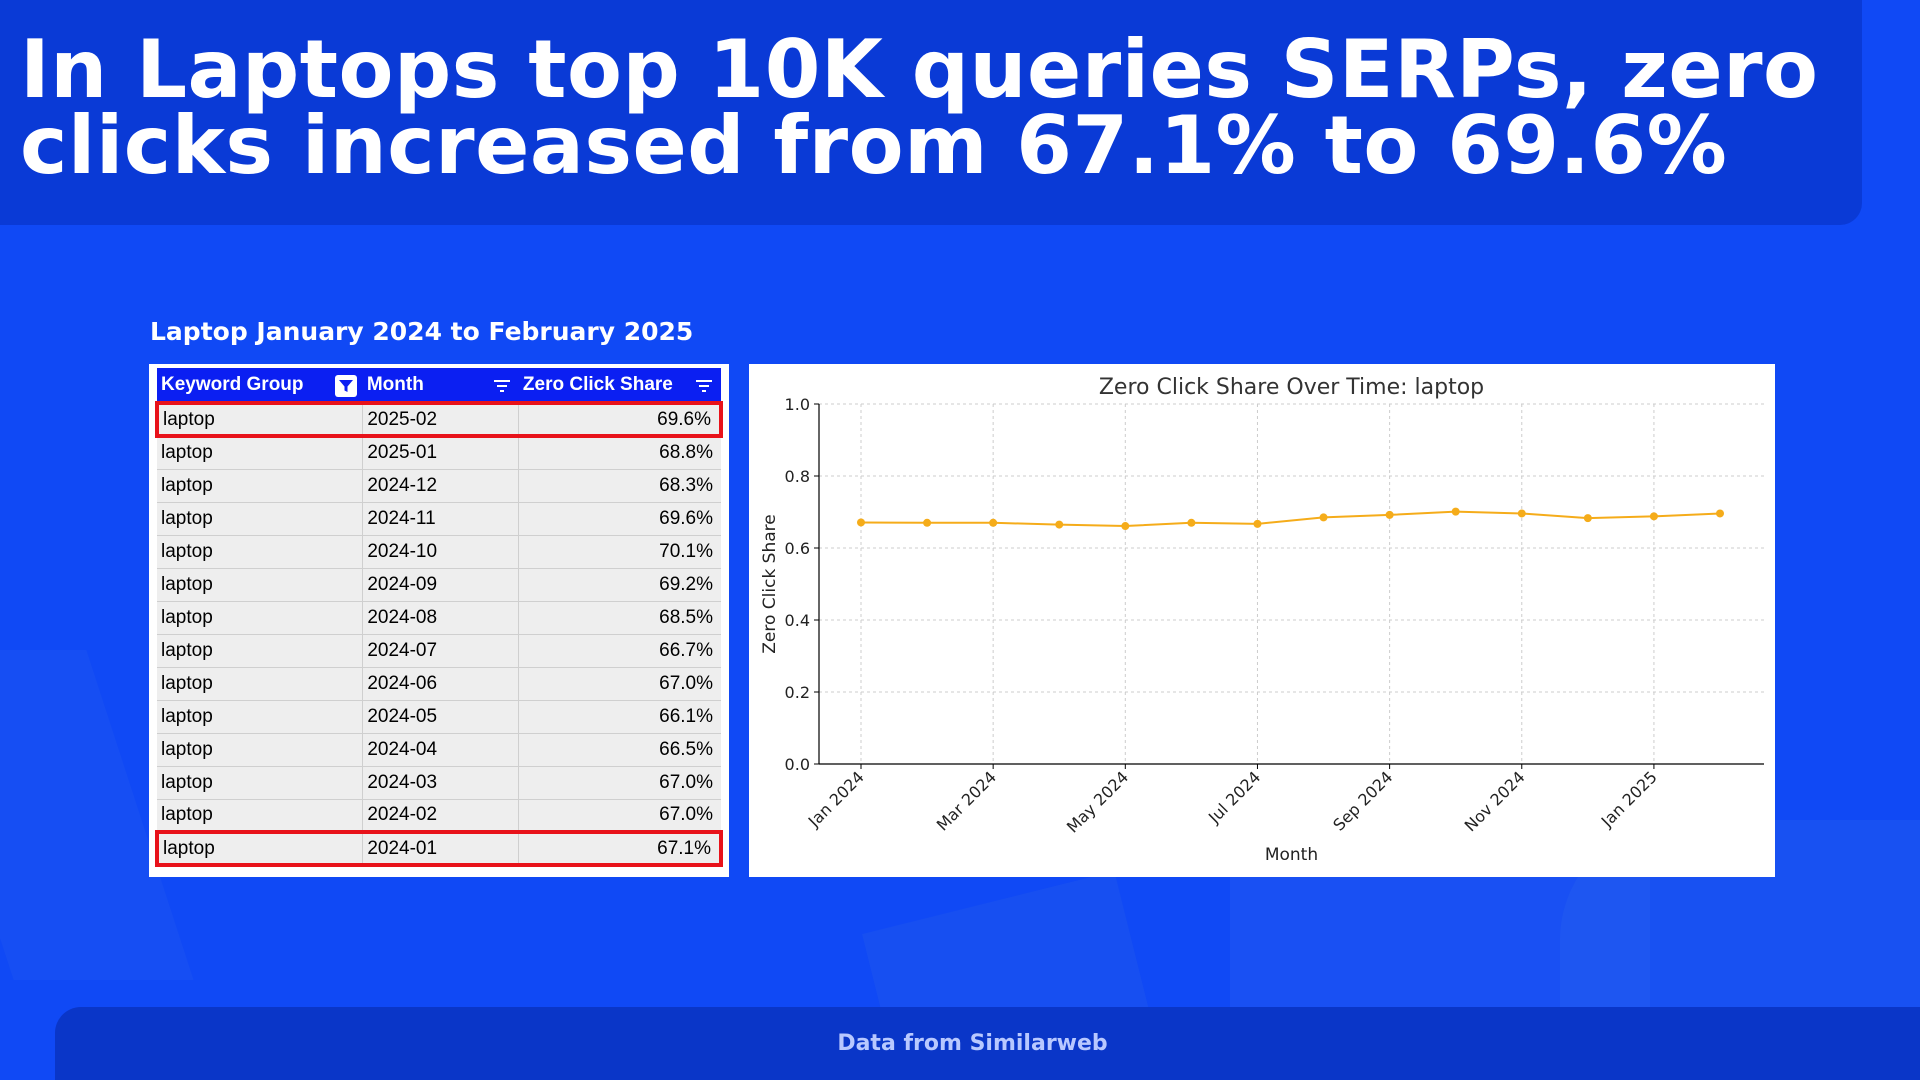 This screenshot has height=1080, width=1920. I want to click on table-row: laptop 2024-12 68.3%, so click(439, 486).